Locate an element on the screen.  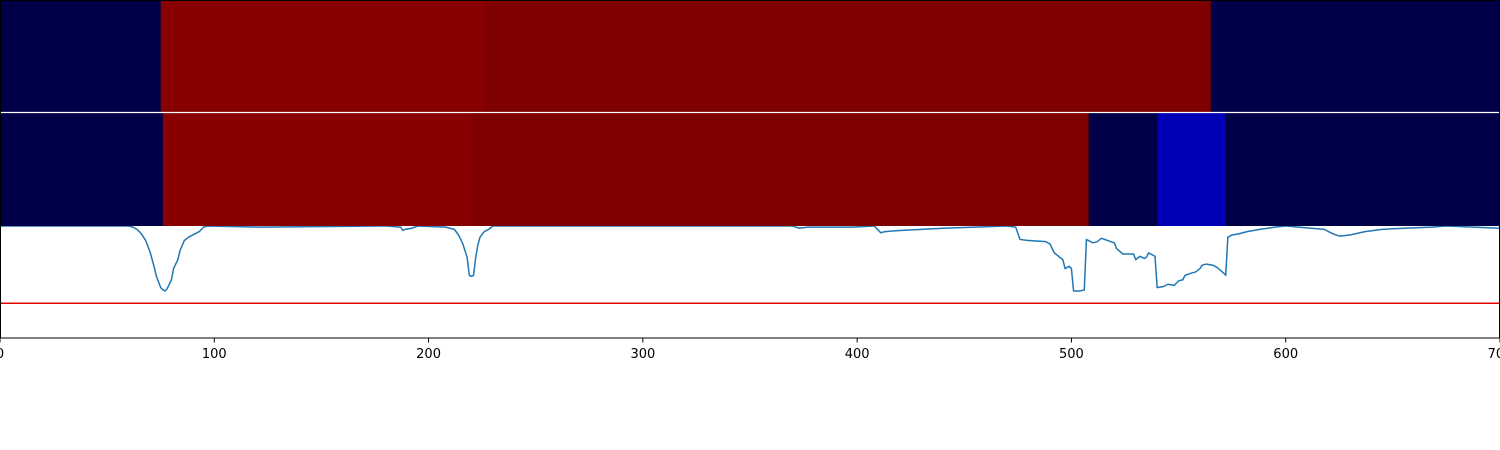
x-tick-label-0: 0 is located at coordinates (2, 354).